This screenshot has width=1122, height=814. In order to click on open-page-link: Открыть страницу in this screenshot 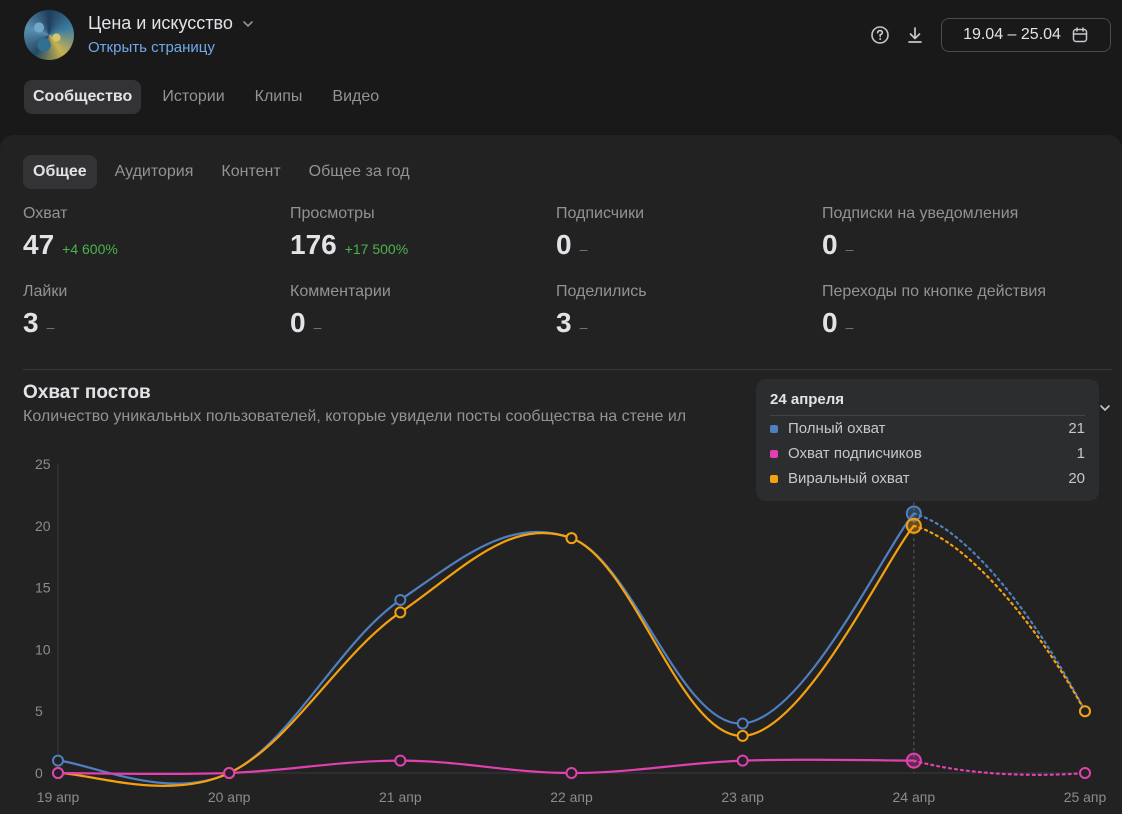, I will do `click(151, 47)`.